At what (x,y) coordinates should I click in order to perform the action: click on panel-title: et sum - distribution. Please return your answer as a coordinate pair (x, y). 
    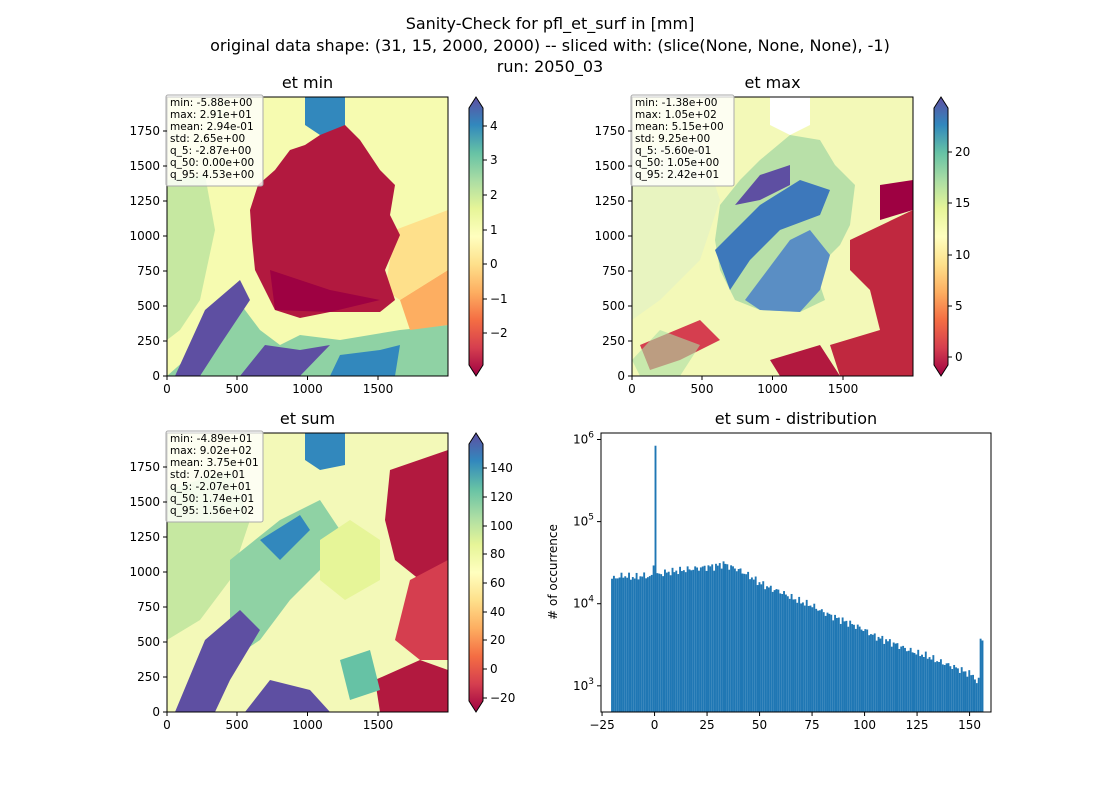
    Looking at the image, I should click on (796, 418).